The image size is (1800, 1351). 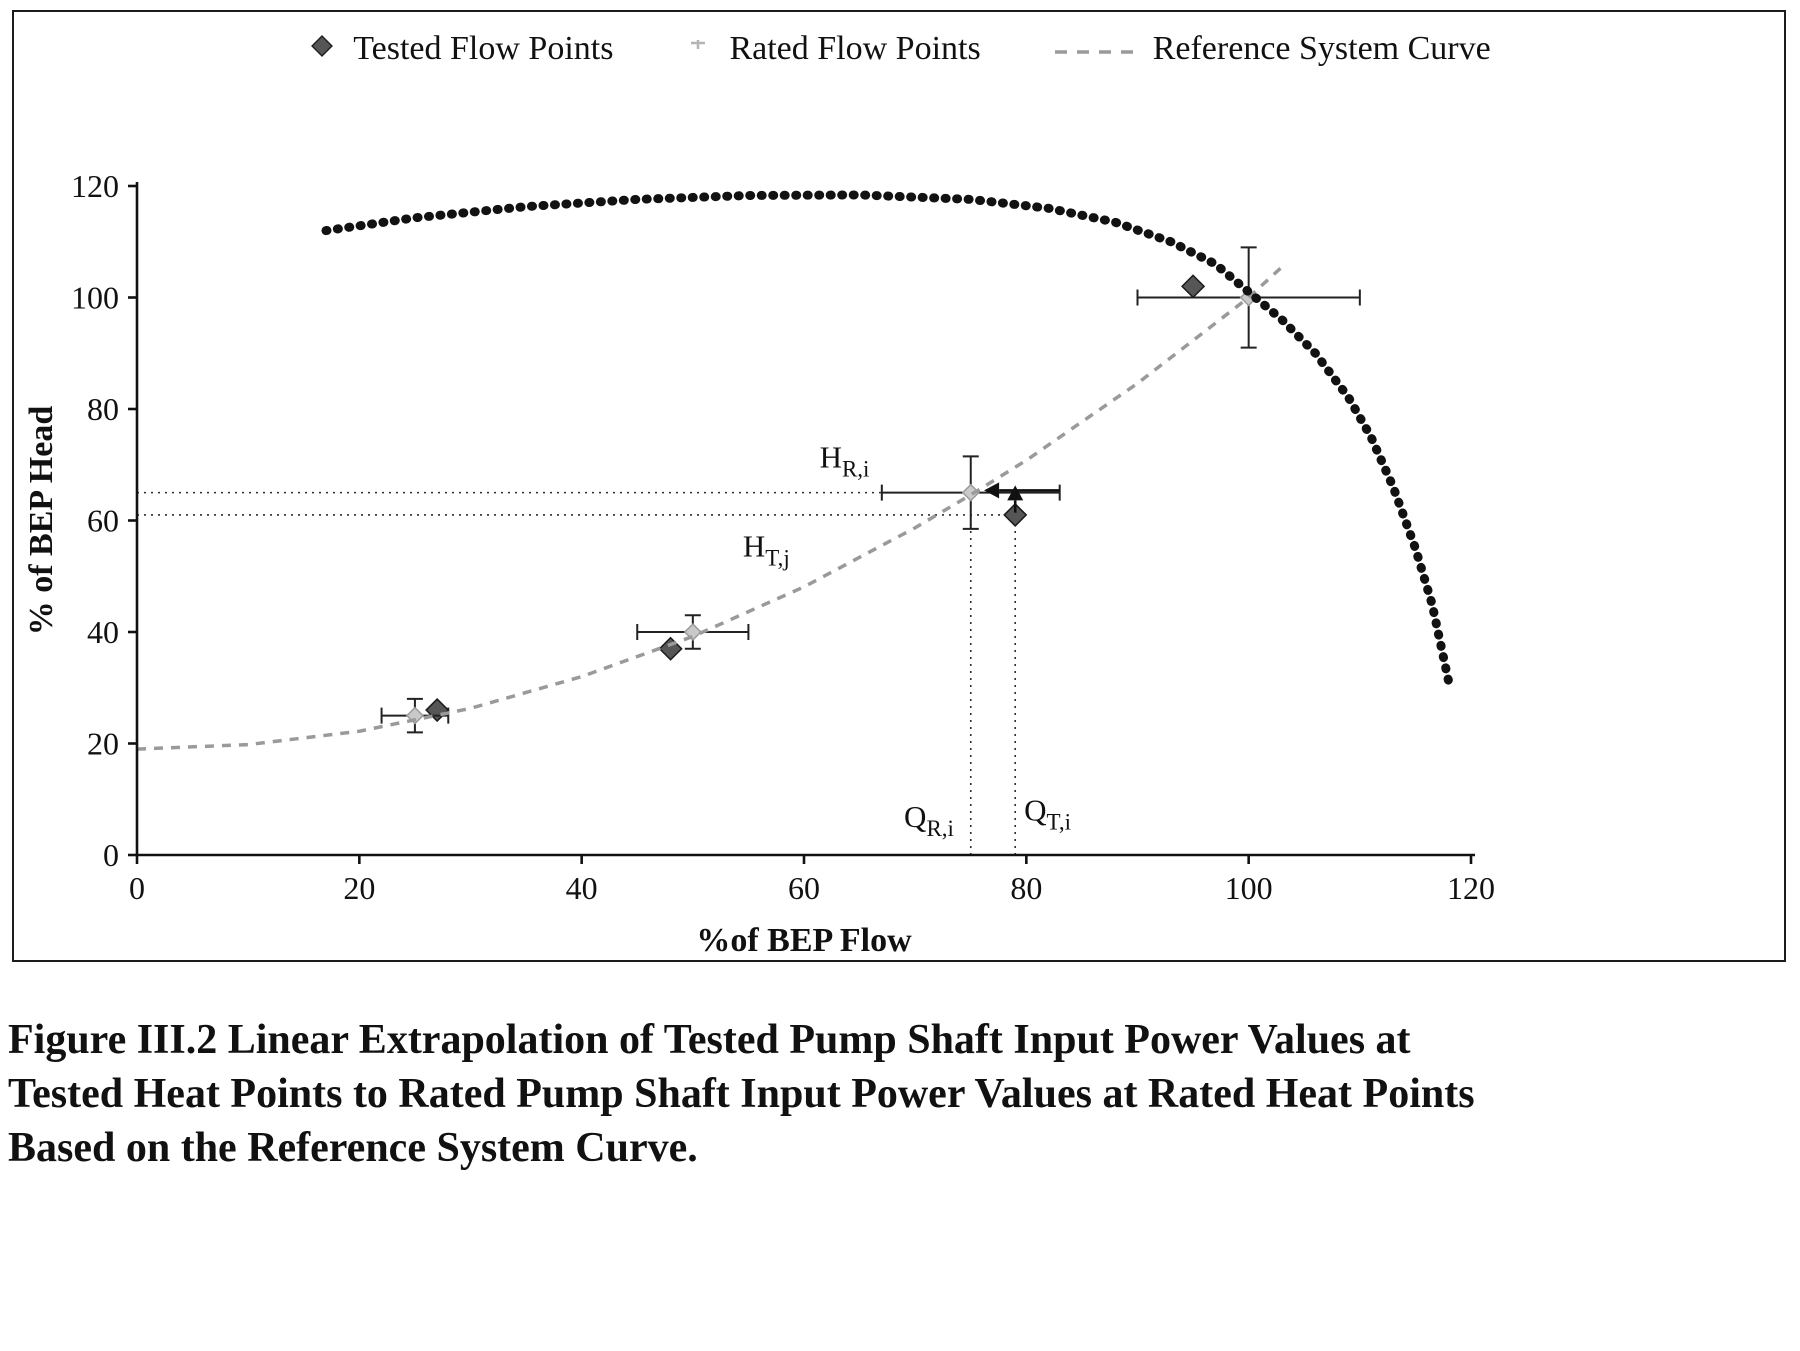 I want to click on svg-text: %of BEP Flow, so click(x=804, y=940).